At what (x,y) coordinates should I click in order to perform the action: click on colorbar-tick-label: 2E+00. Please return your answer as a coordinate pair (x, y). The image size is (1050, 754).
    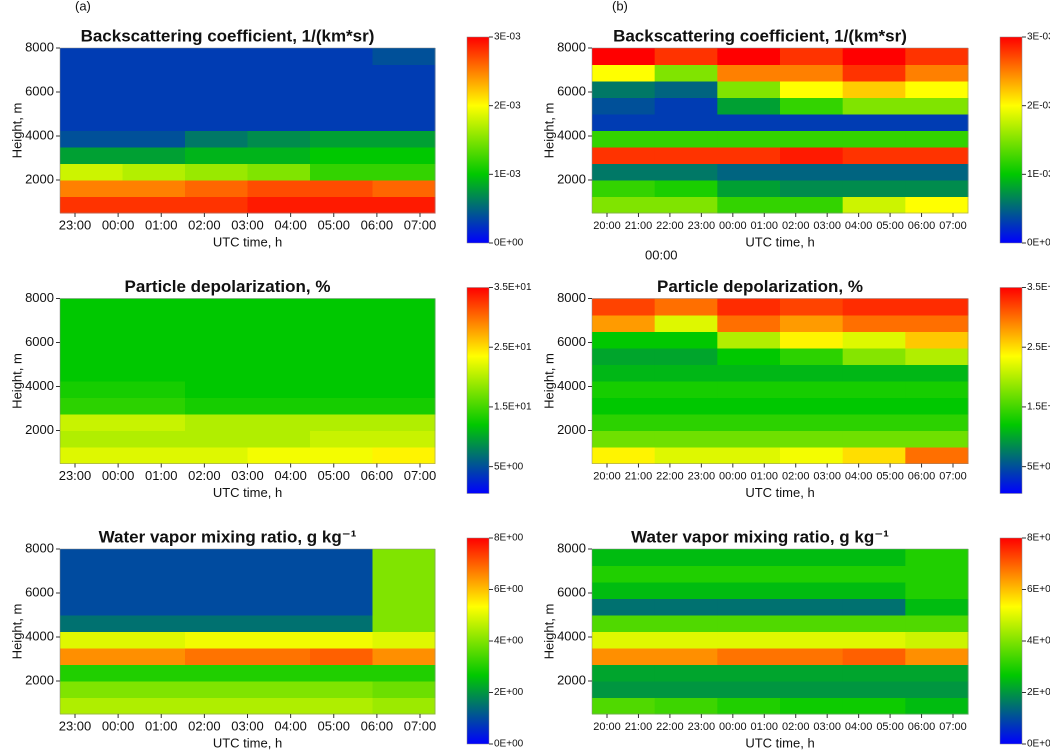
    Looking at the image, I should click on (509, 692).